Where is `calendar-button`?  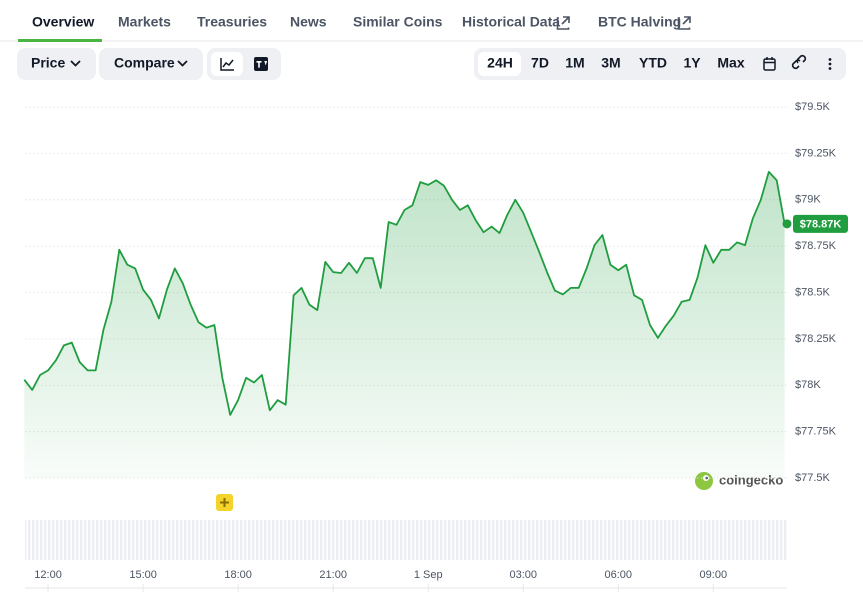
calendar-button is located at coordinates (769, 64).